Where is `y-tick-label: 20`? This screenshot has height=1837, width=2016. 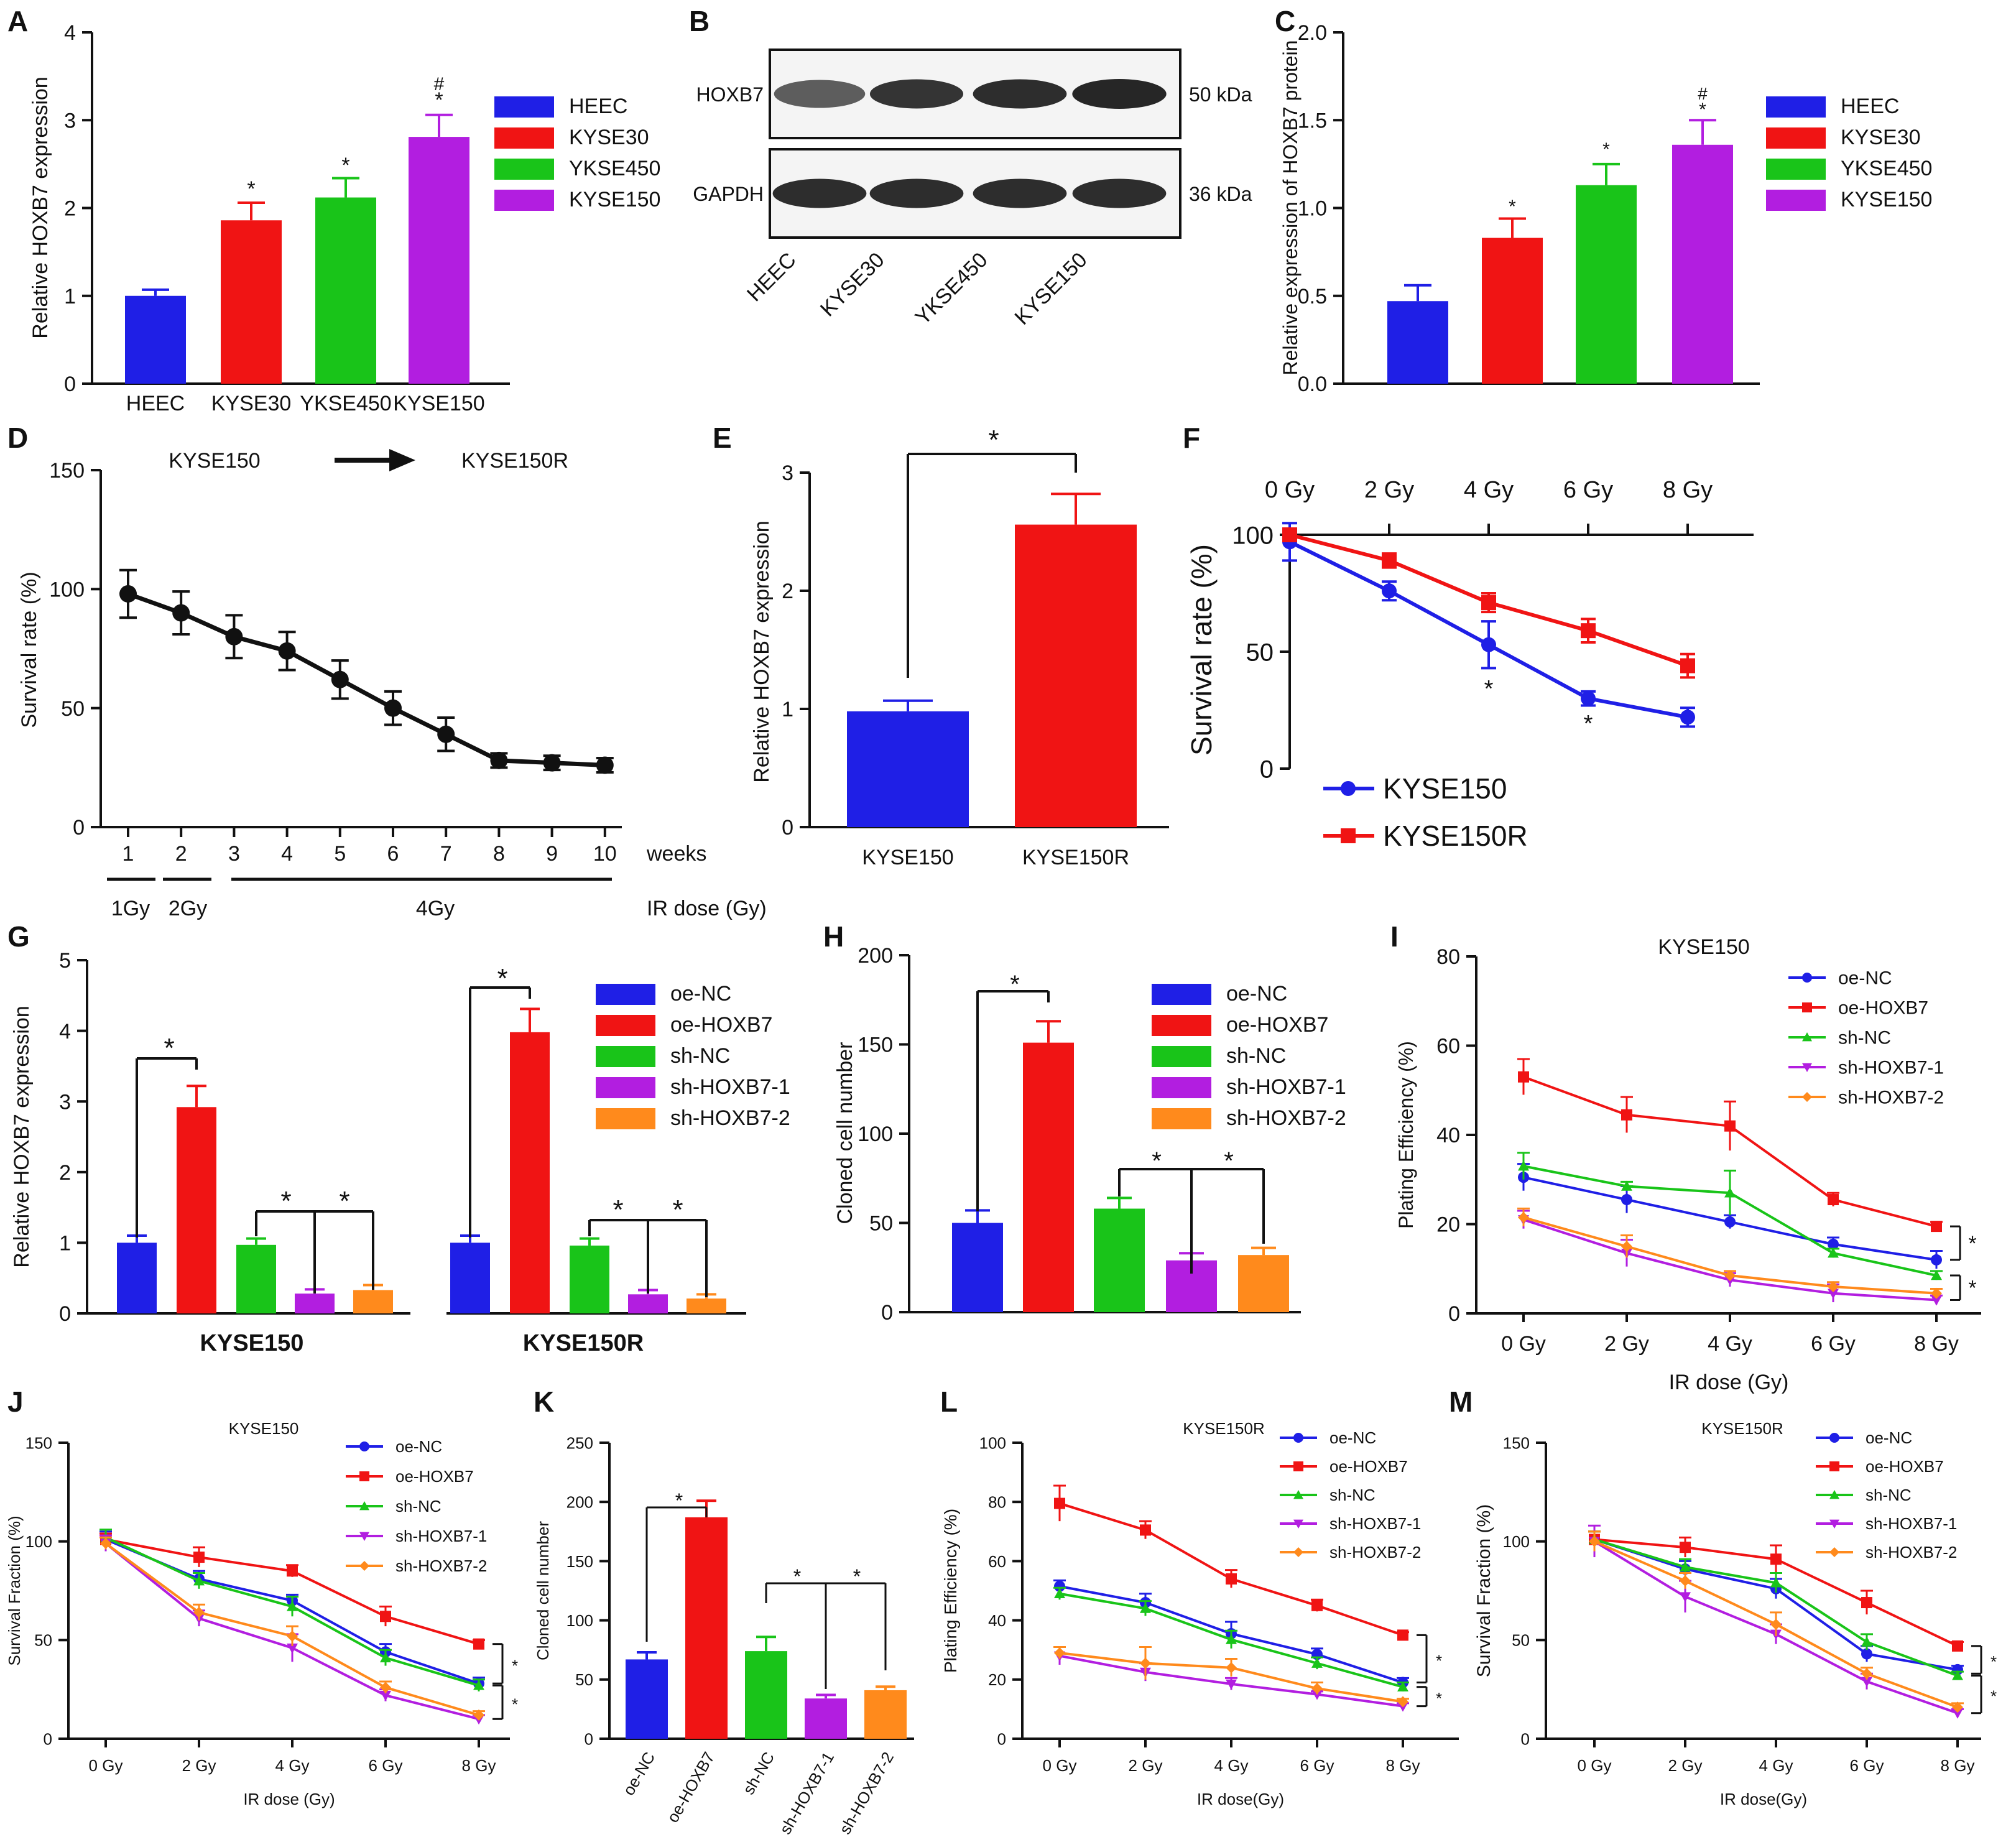 y-tick-label: 20 is located at coordinates (997, 1679).